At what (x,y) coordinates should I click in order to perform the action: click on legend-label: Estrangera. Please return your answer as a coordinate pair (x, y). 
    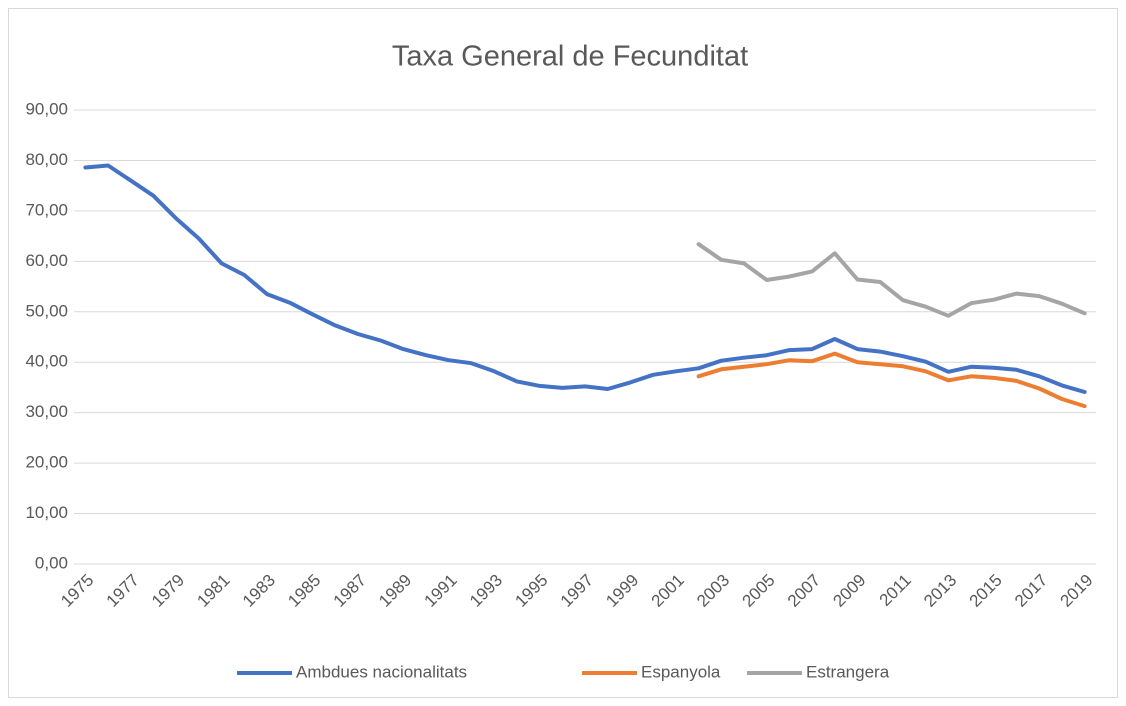
    Looking at the image, I should click on (848, 671).